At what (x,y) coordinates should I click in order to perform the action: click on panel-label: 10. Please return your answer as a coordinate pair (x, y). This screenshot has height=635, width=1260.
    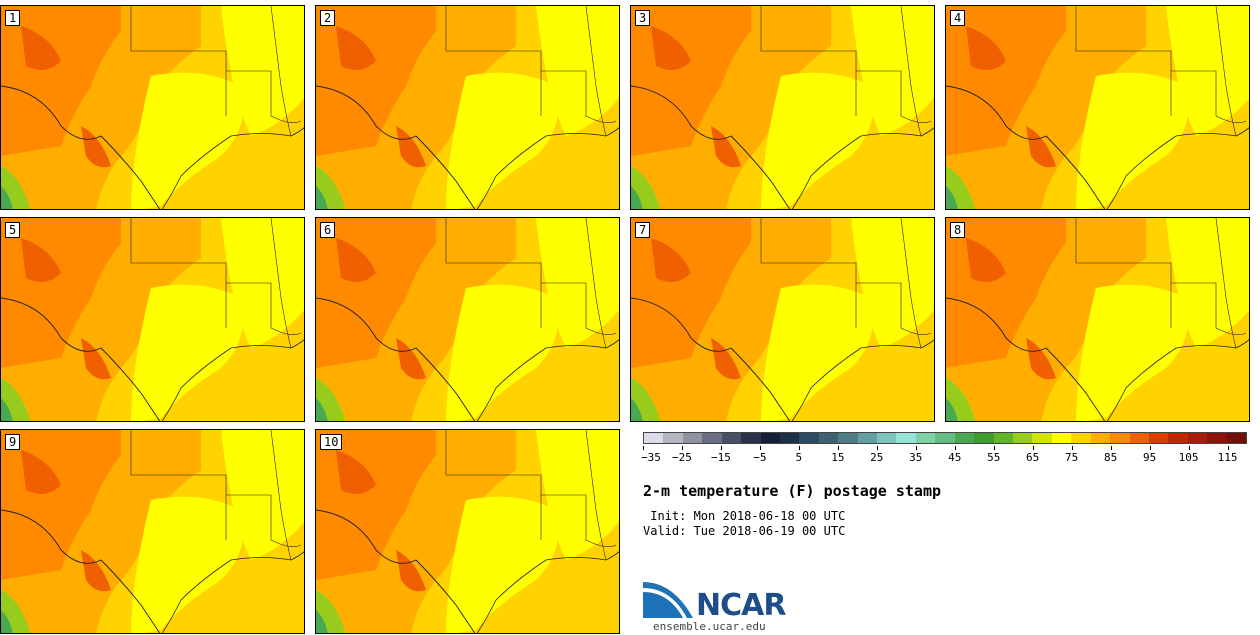
    Looking at the image, I should click on (331, 442).